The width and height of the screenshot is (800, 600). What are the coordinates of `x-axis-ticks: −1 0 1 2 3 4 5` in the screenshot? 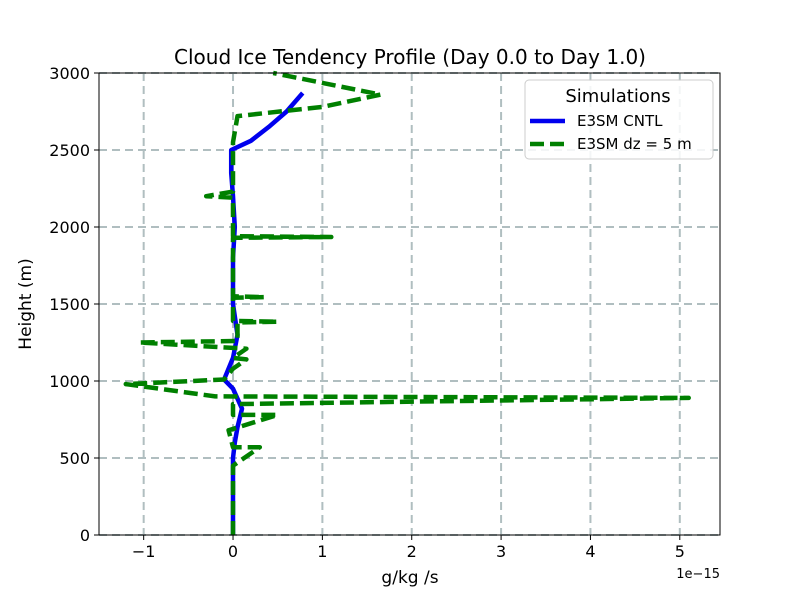 It's located at (408, 548).